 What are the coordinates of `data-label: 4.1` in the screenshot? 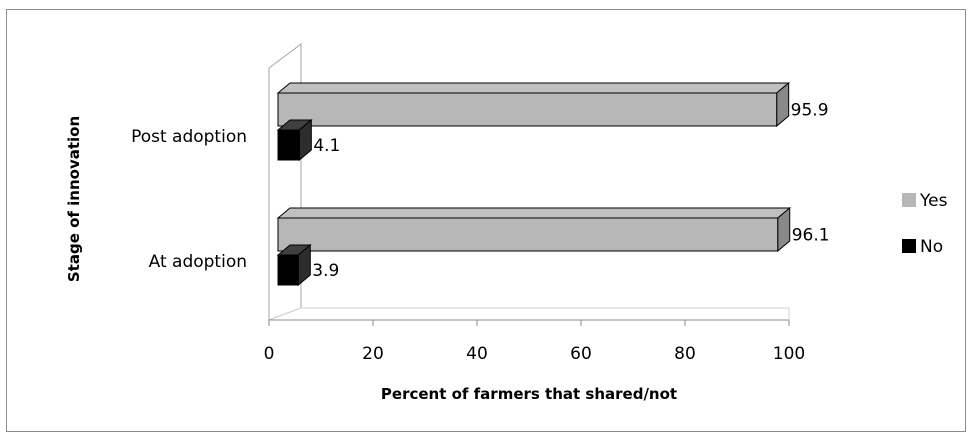 It's located at (326, 146).